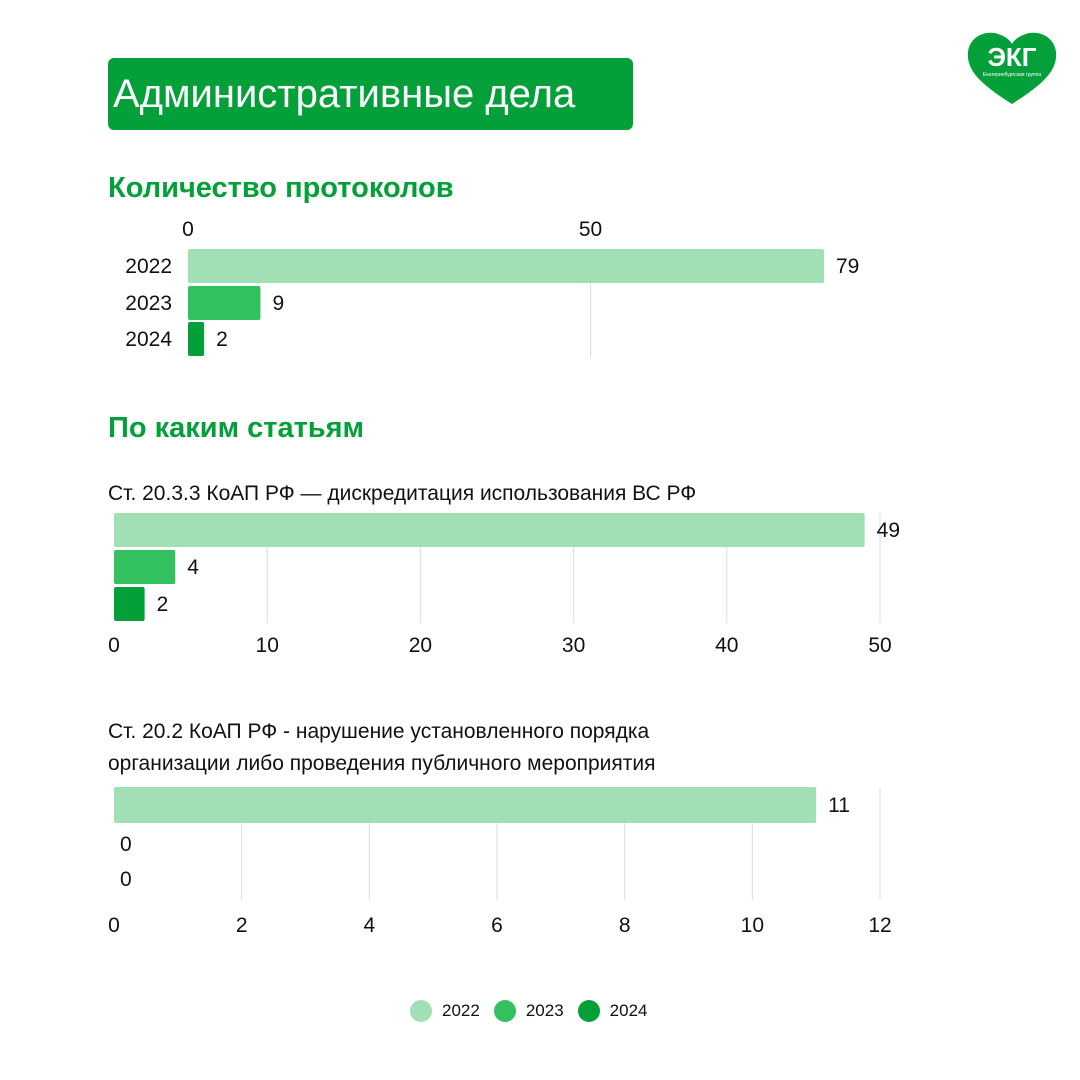 The image size is (1080, 1080). What do you see at coordinates (504, 585) in the screenshot?
I see `article-20-3-3-chart: 0 10 20 30 40 50 49 42` at bounding box center [504, 585].